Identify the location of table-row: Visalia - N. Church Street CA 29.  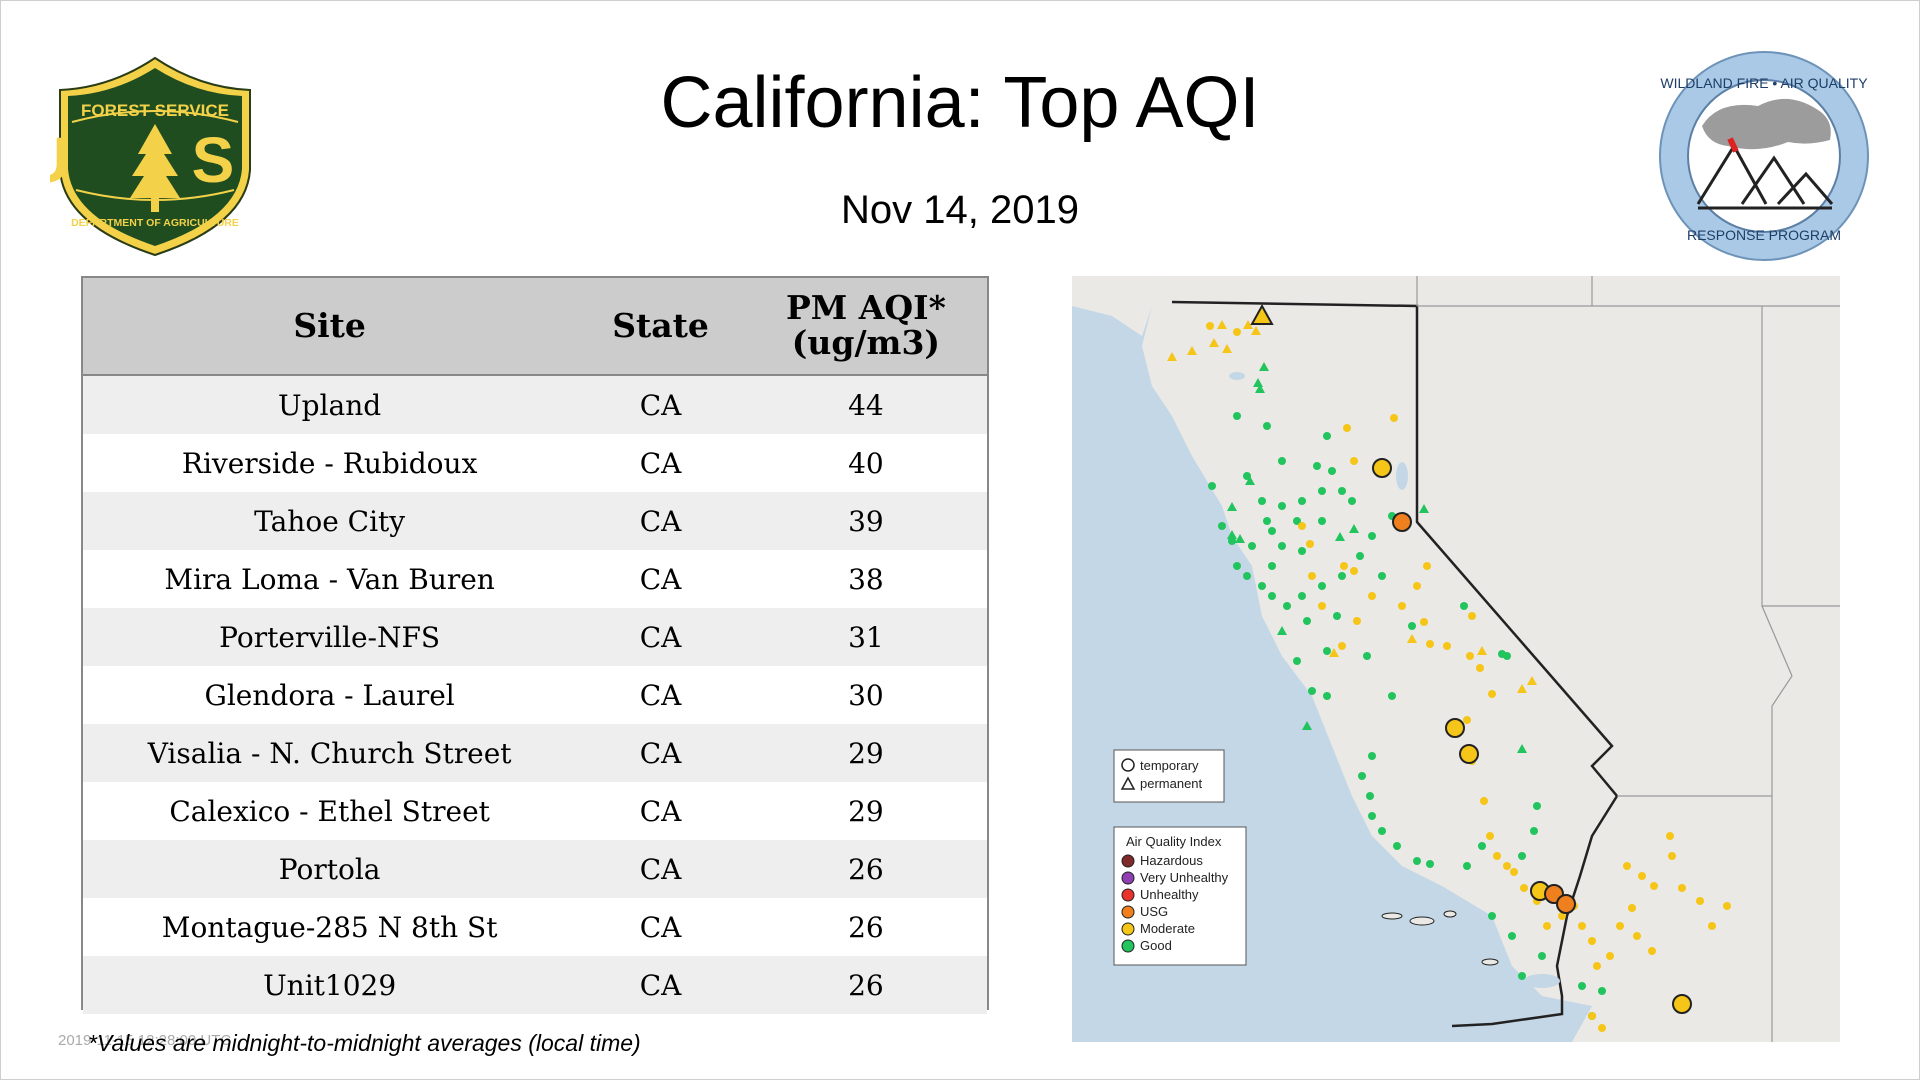
(535, 753).